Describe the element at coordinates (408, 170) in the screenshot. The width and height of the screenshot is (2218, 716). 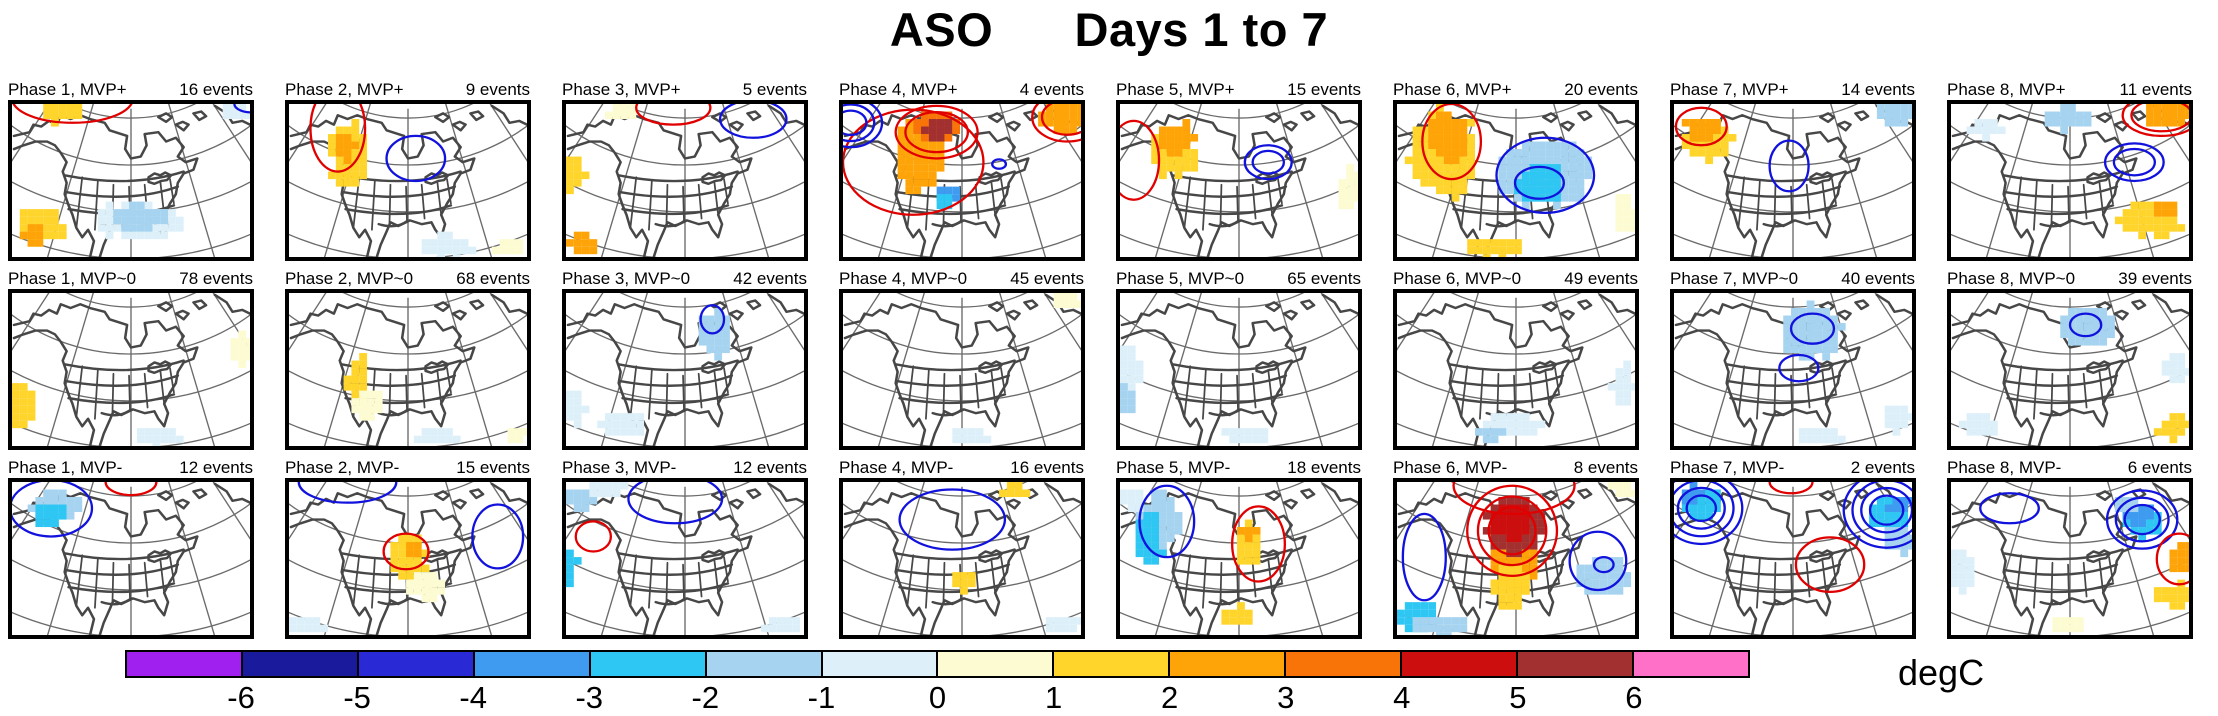
I see `map-panel: Phase 2, MVP+ 9 events` at that location.